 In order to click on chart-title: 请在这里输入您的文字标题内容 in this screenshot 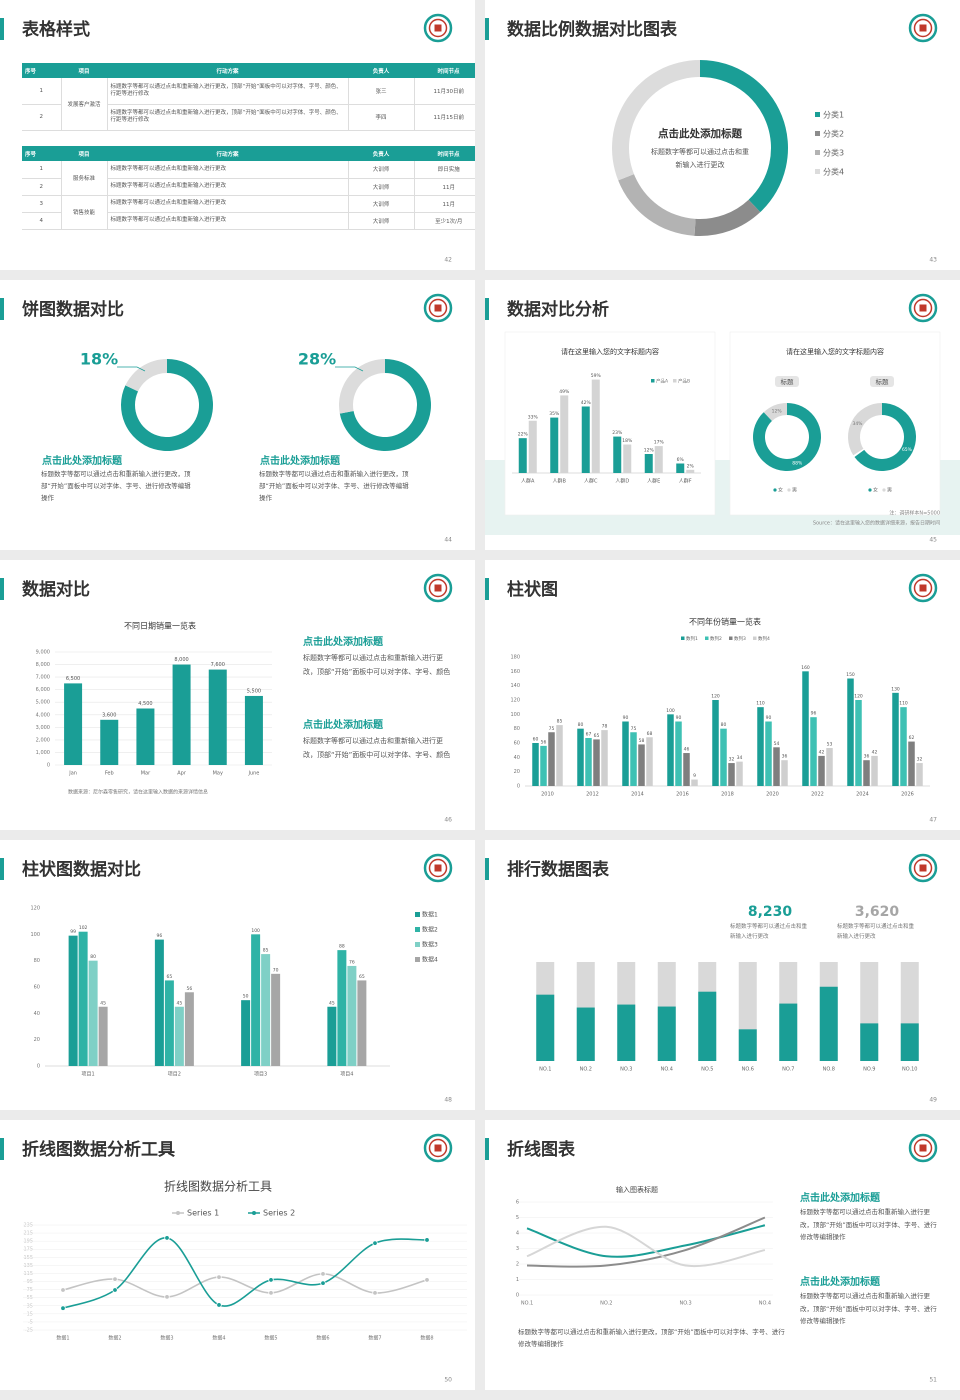, I will do `click(835, 351)`.